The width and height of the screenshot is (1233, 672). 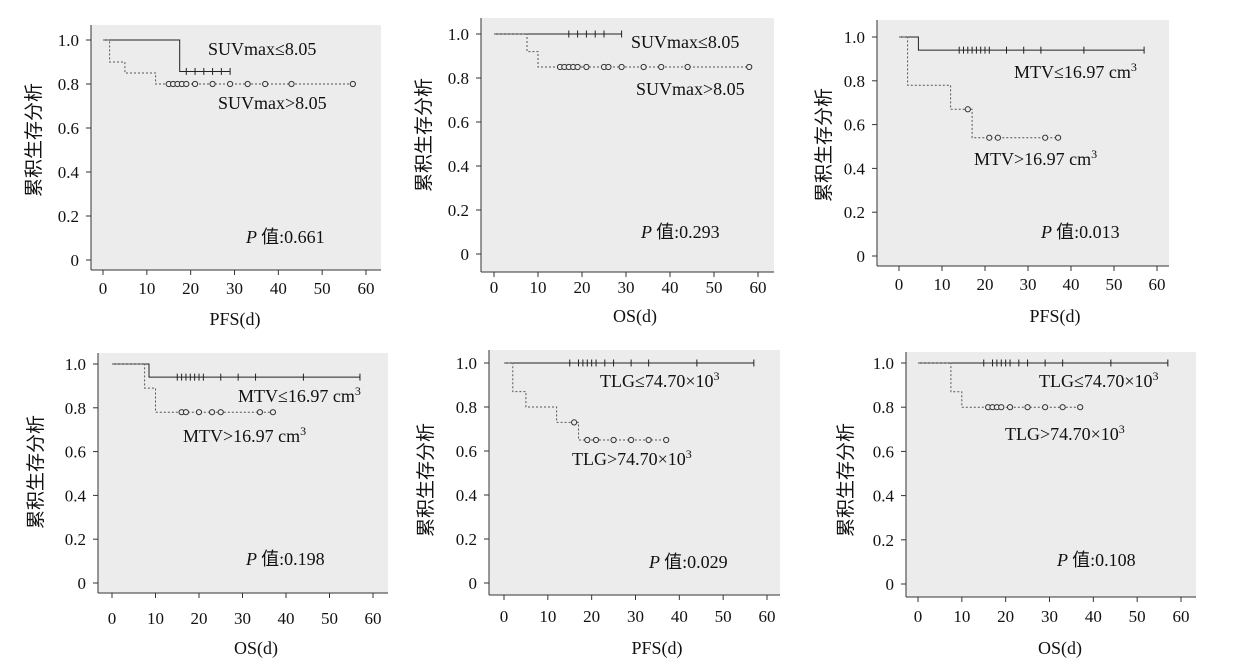 What do you see at coordinates (680, 232) in the screenshot?
I see `p-value-label: P 值:0.293` at bounding box center [680, 232].